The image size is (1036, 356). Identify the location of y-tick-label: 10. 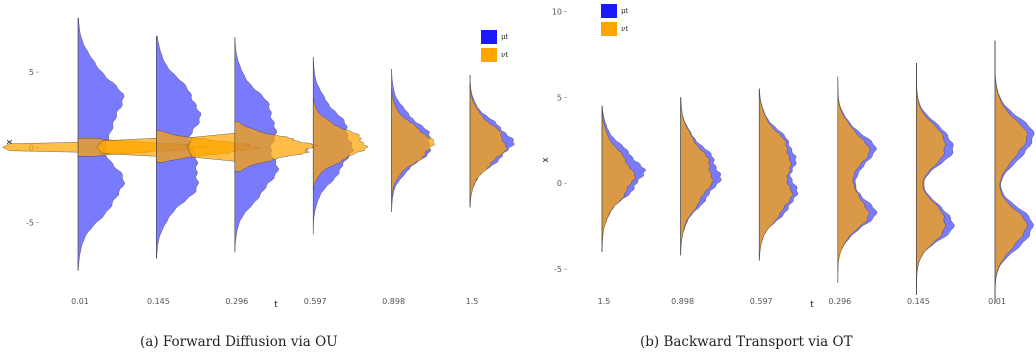
(557, 11).